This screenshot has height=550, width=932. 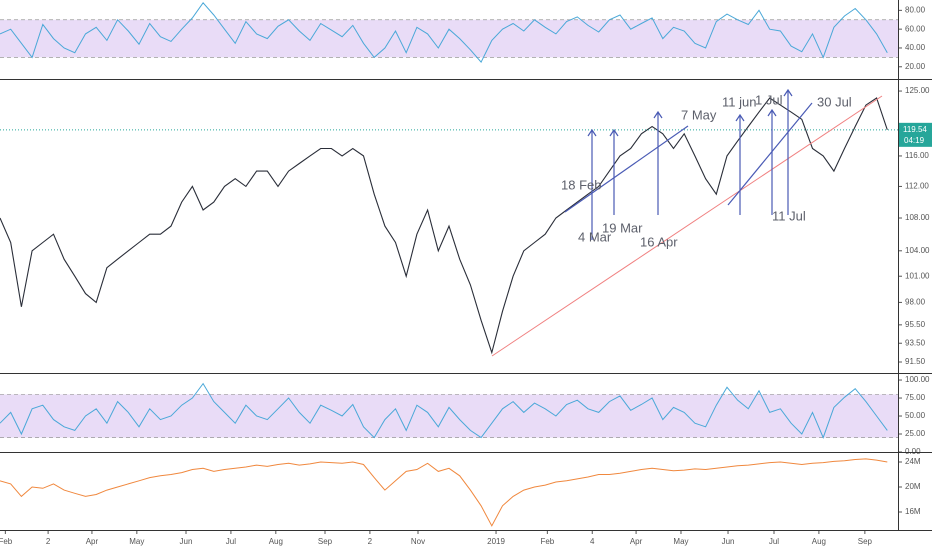 I want to click on y-tick-label: 91.50, so click(x=915, y=361).